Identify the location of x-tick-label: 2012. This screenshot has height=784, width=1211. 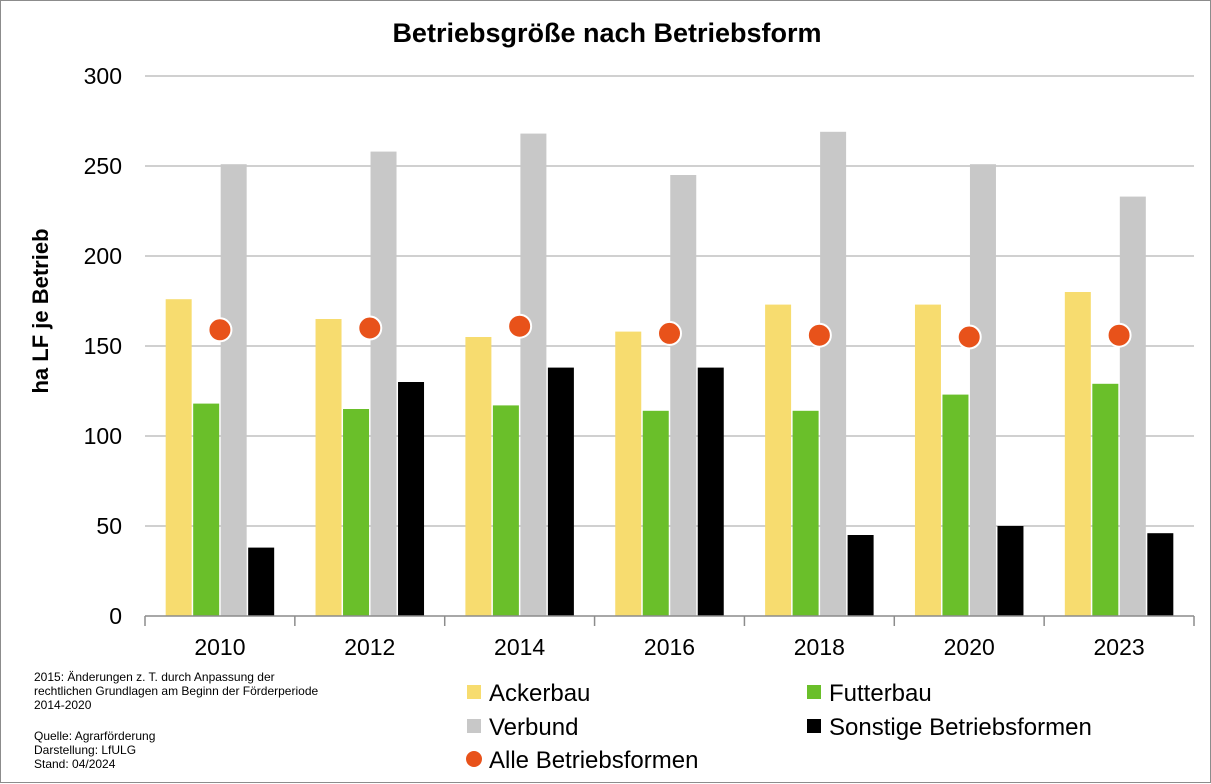
(369, 647).